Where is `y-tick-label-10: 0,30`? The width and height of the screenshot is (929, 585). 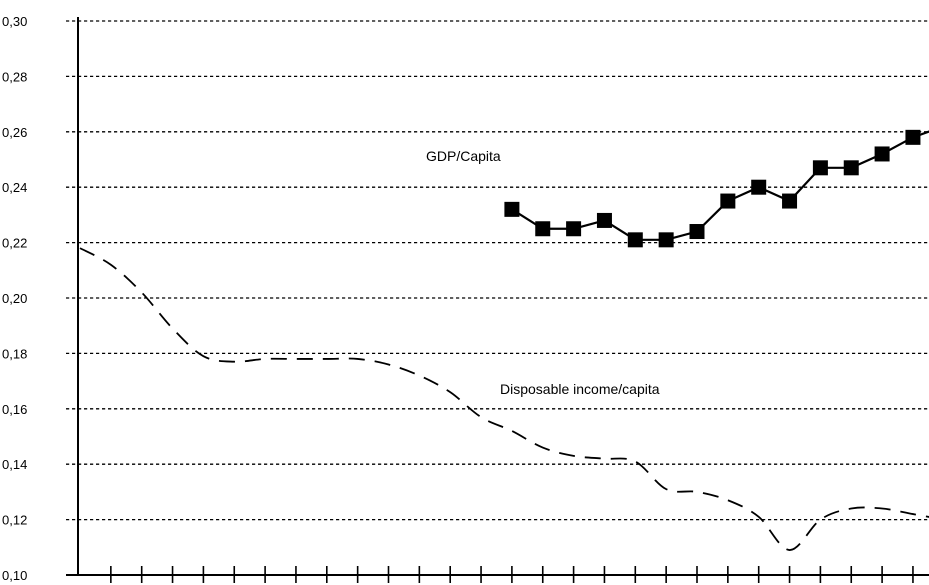
y-tick-label-10: 0,30 is located at coordinates (14, 21).